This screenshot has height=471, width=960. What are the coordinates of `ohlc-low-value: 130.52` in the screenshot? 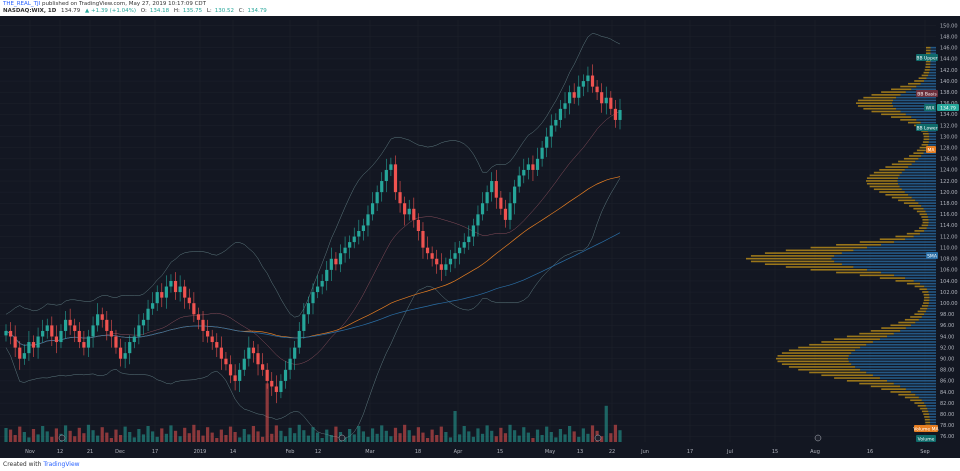 It's located at (224, 11).